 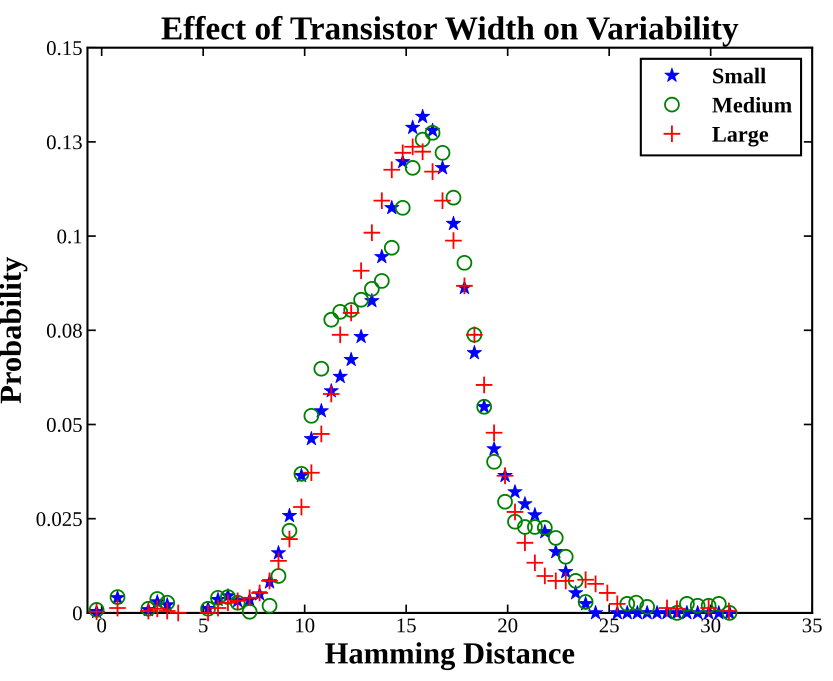 I want to click on legend-label: Large, so click(x=740, y=136).